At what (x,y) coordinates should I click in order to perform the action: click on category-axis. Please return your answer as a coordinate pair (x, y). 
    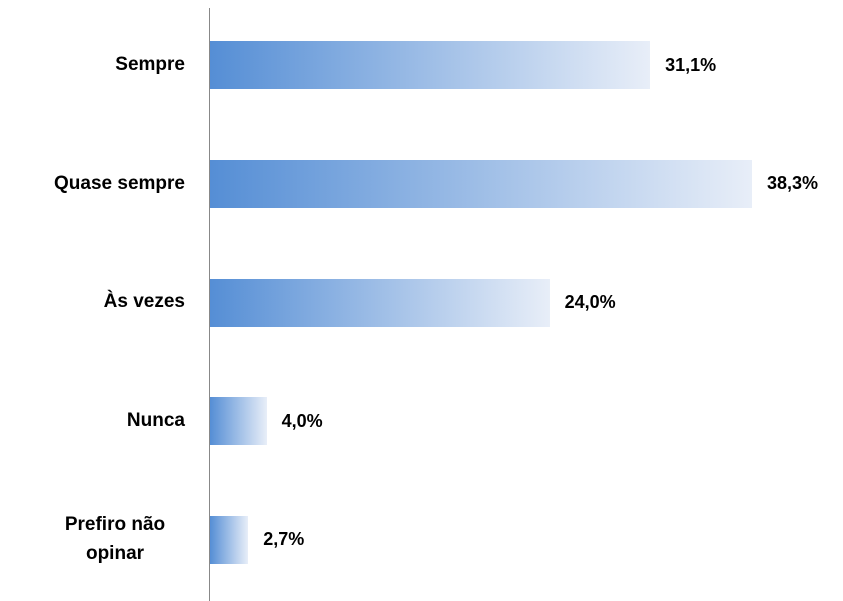
    Looking at the image, I should click on (209, 304).